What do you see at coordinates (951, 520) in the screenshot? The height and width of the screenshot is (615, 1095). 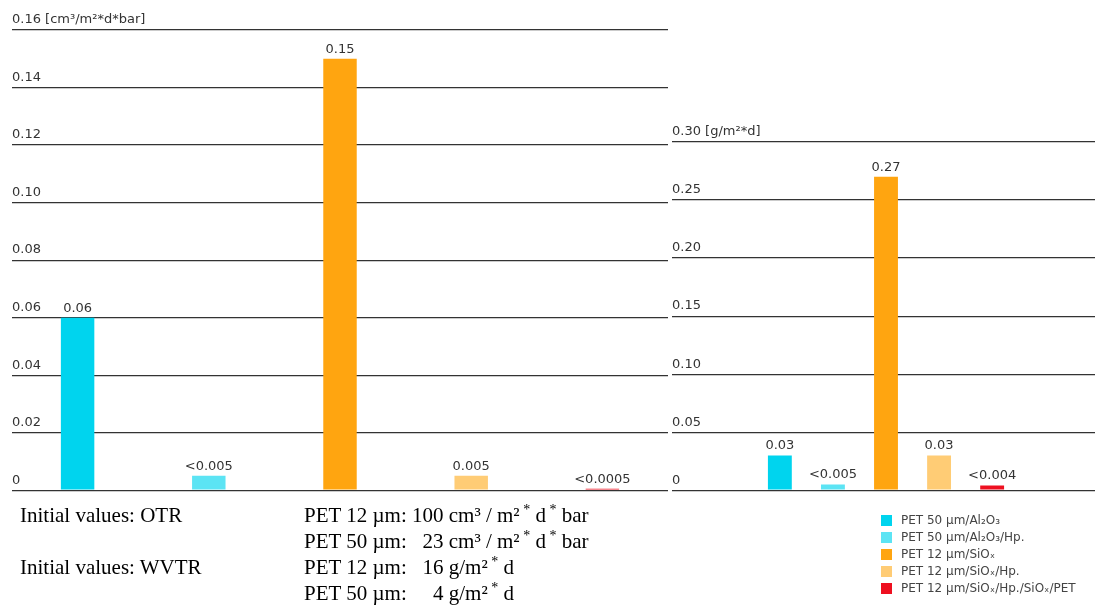 I see `legend-label: PET 50 µm/Al₂O₃` at bounding box center [951, 520].